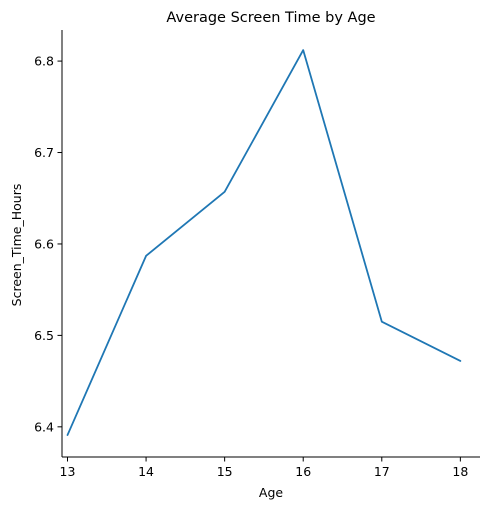 Image resolution: width=490 pixels, height=510 pixels. What do you see at coordinates (44, 426) in the screenshot?
I see `y-tick-label: 6.4` at bounding box center [44, 426].